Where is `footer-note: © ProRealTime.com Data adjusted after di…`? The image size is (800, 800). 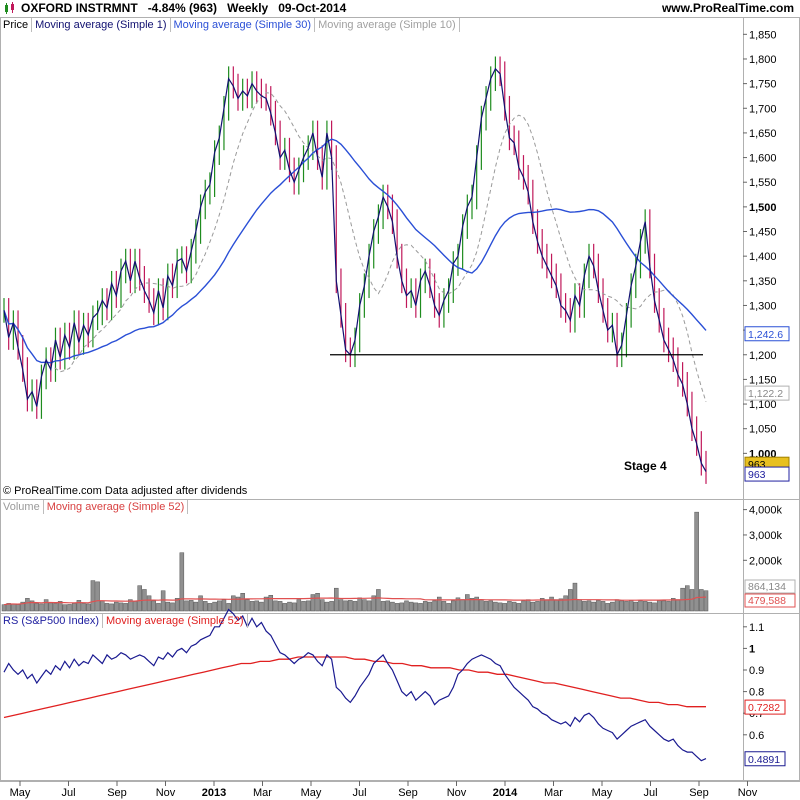 footer-note: © ProRealTime.com Data adjusted after di… is located at coordinates (125, 491).